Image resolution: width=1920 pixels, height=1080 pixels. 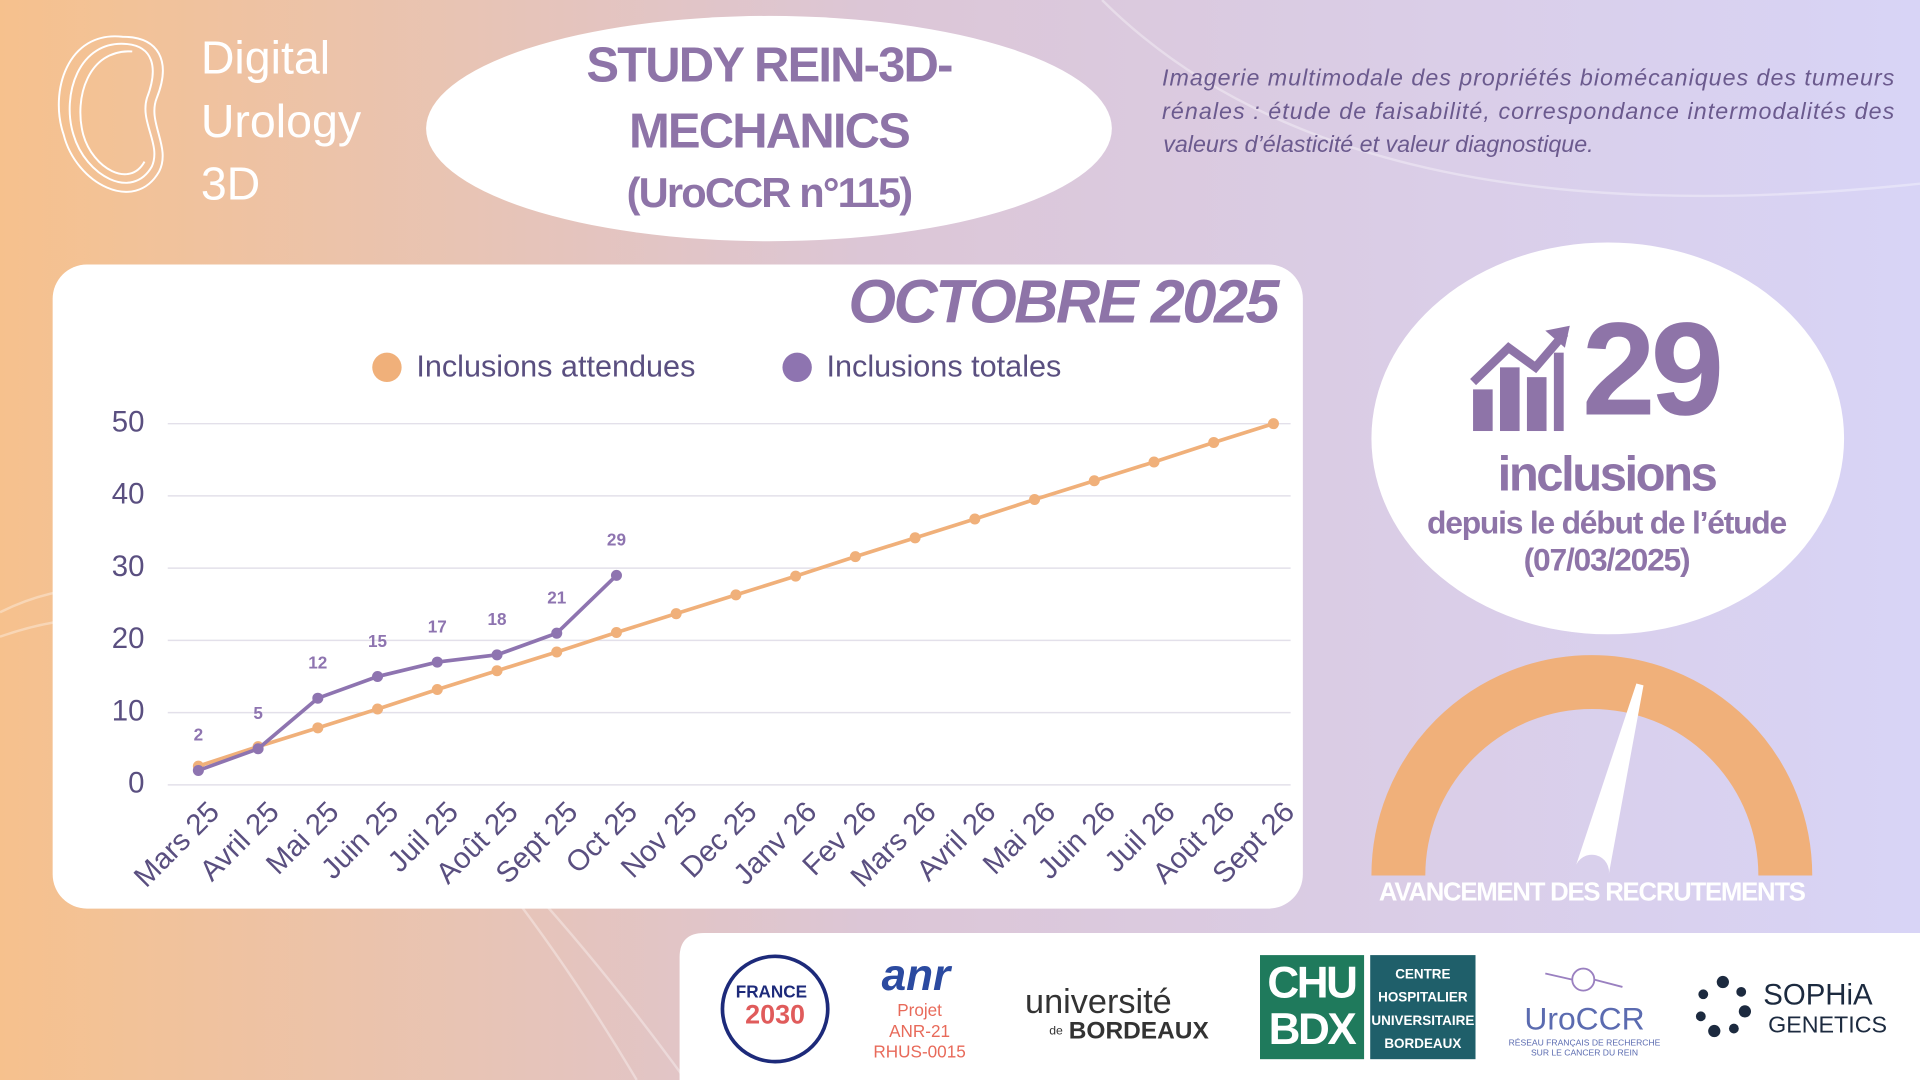 What do you see at coordinates (616, 540) in the screenshot?
I see `data-label: 29` at bounding box center [616, 540].